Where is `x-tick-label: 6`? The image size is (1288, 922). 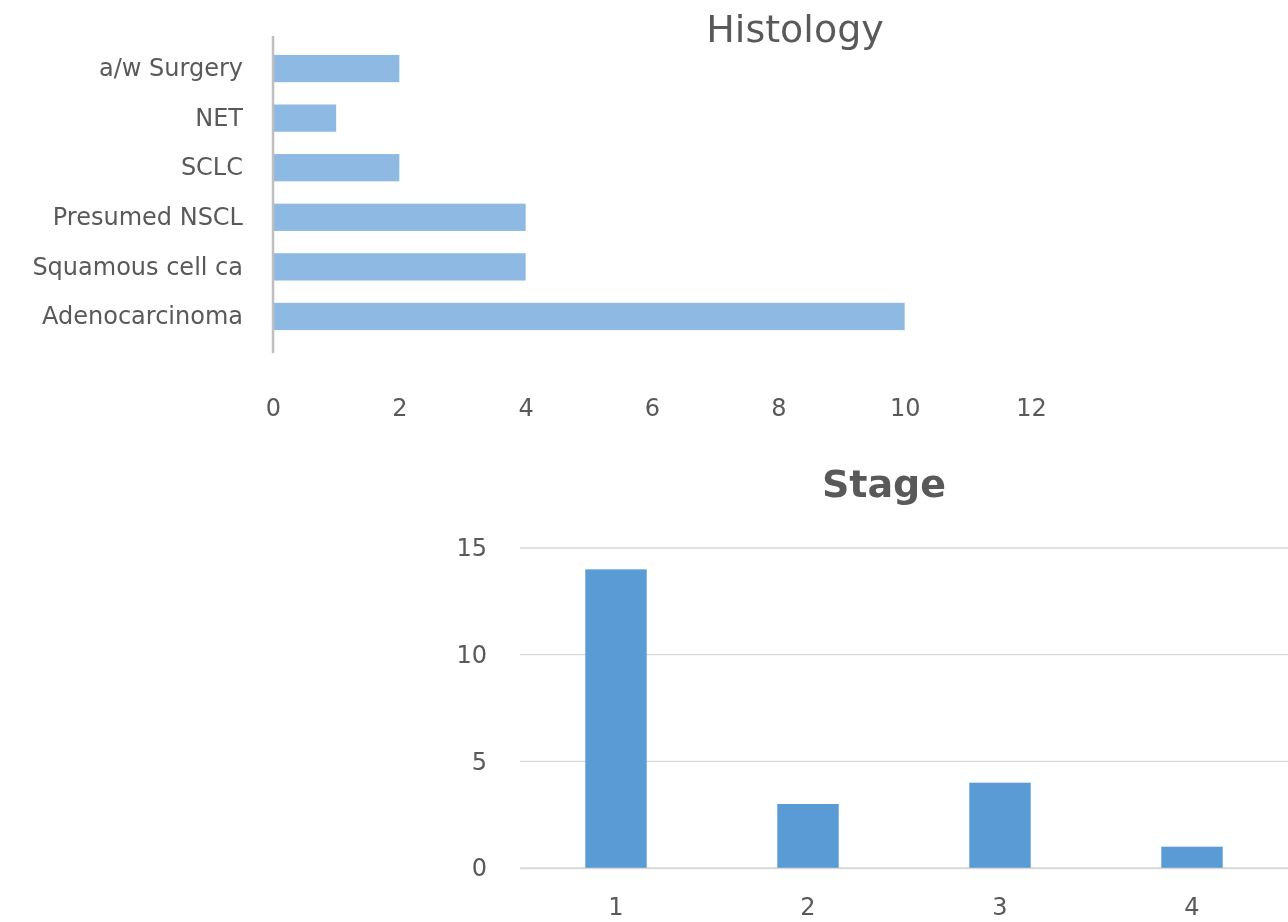
x-tick-label: 6 is located at coordinates (652, 408).